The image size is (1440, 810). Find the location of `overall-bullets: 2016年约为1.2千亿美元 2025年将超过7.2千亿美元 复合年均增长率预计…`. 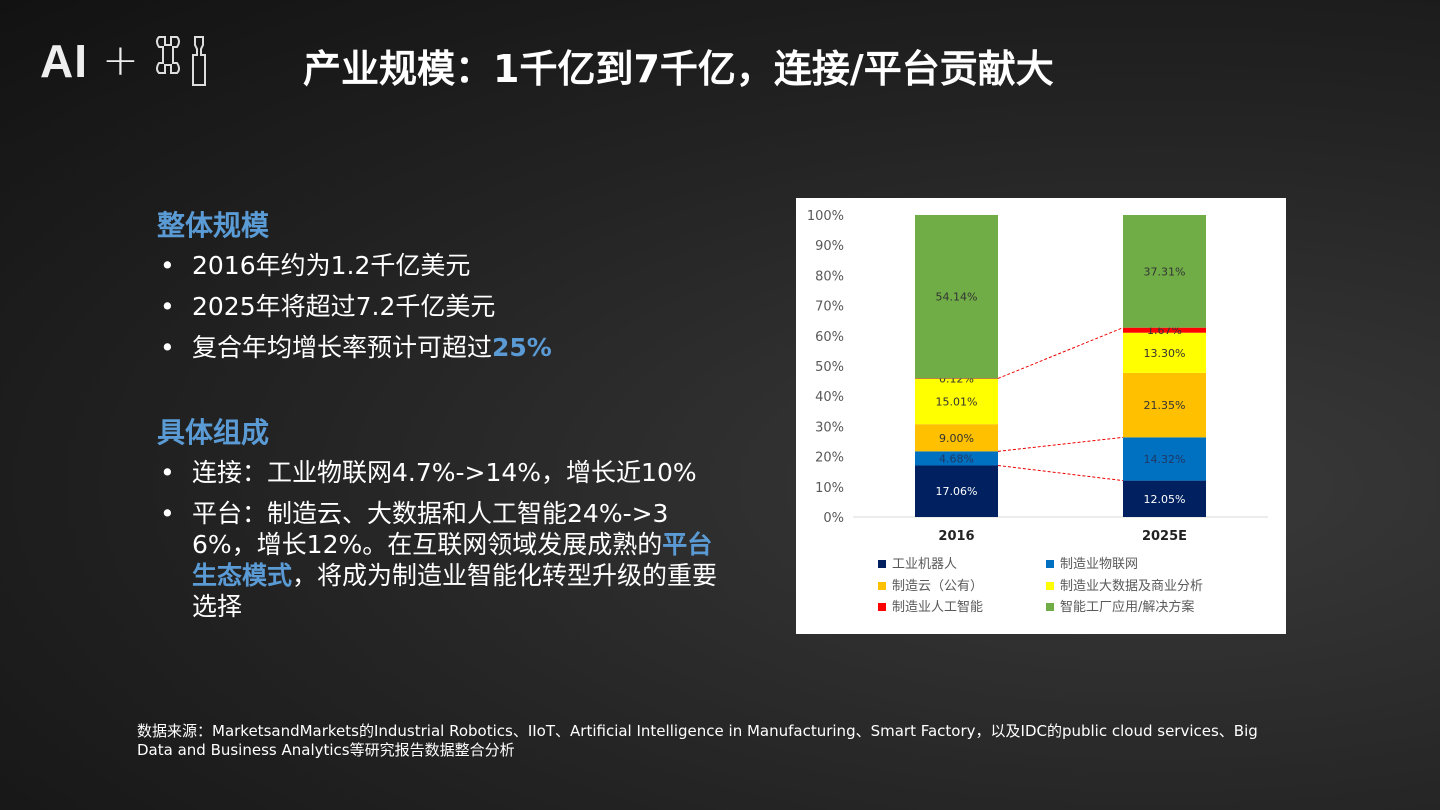

overall-bullets: 2016年约为1.2千亿美元 2025年将超过7.2千亿美元 复合年均增长率预计… is located at coordinates (450, 311).